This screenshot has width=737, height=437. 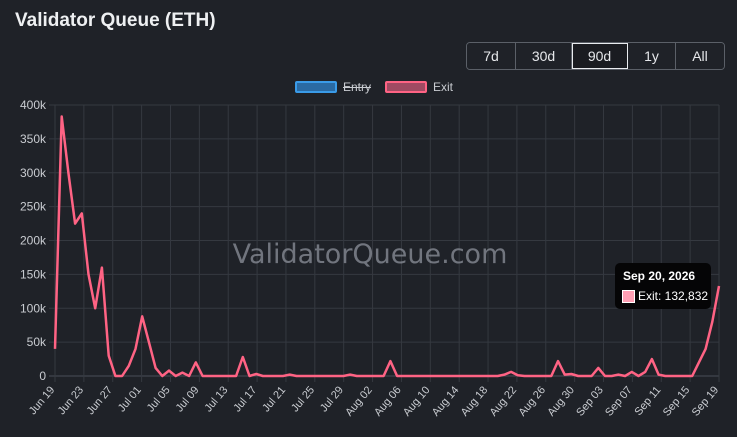 I want to click on range-button-7d: 7d, so click(x=491, y=56).